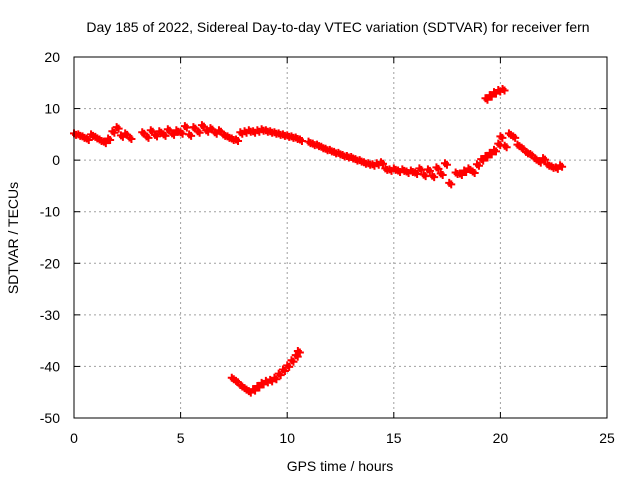 The height and width of the screenshot is (480, 640). I want to click on y-tick-label: 10, so click(52, 109).